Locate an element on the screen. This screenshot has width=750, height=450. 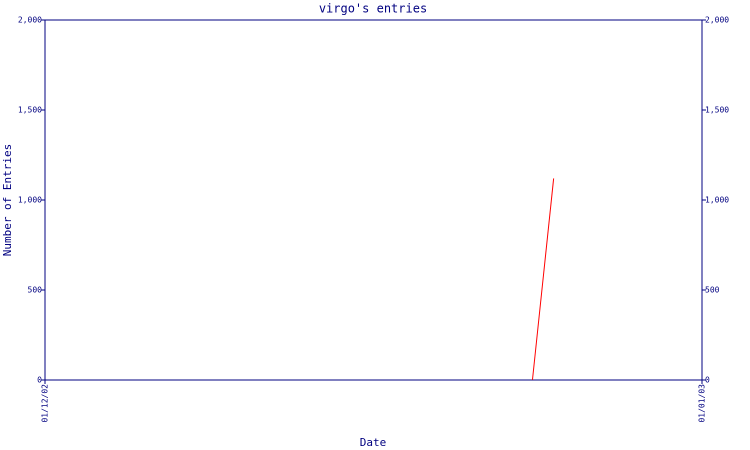
x-tick-label: 01/01/03 is located at coordinates (702, 403).